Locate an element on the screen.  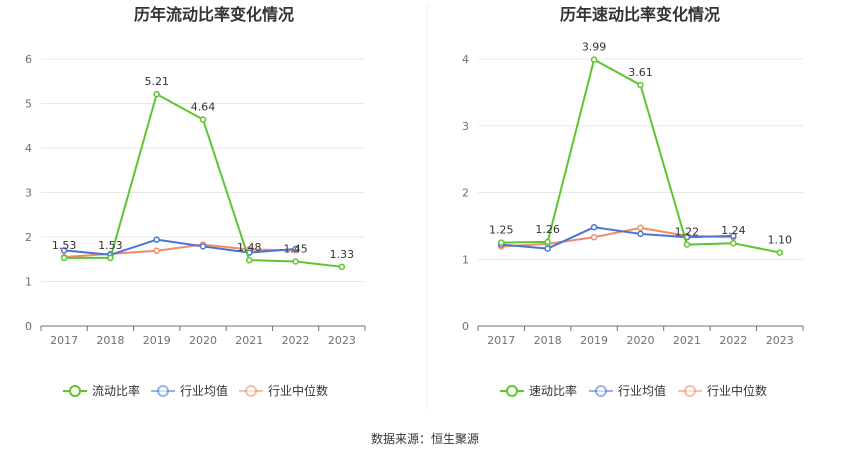
chart-title: 历年速动比率变化情况 is located at coordinates (640, 14).